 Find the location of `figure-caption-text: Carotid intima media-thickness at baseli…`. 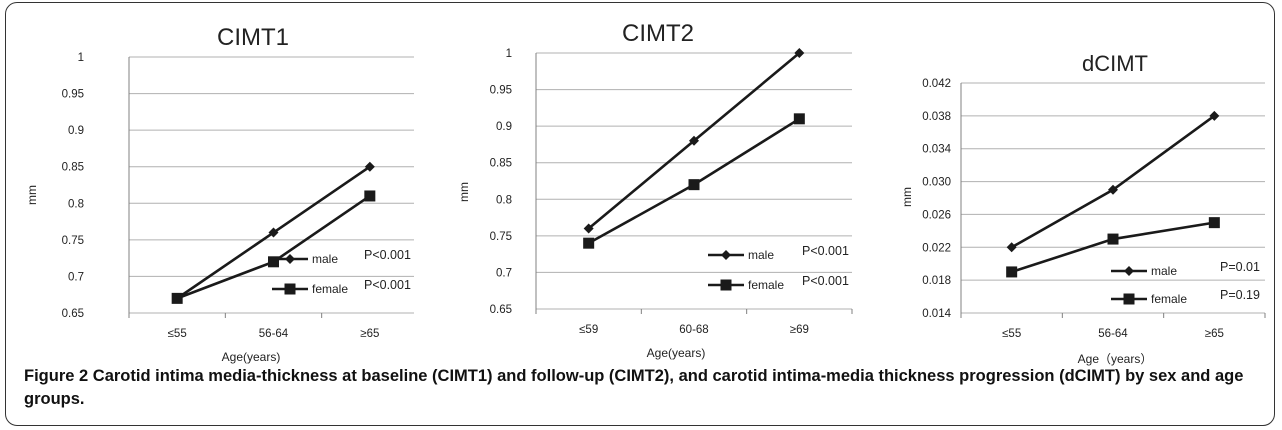

figure-caption-text: Carotid intima media-thickness at baseli… is located at coordinates (634, 387).